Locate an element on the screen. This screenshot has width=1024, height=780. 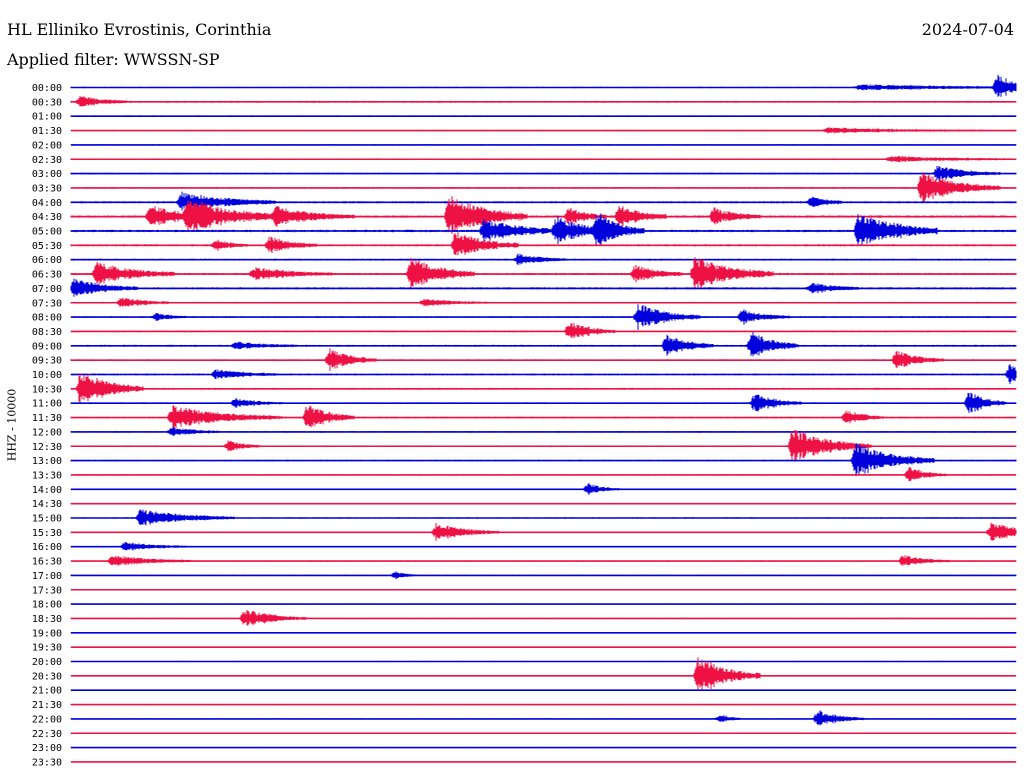
row-time-label: 09:30 is located at coordinates (47, 361).